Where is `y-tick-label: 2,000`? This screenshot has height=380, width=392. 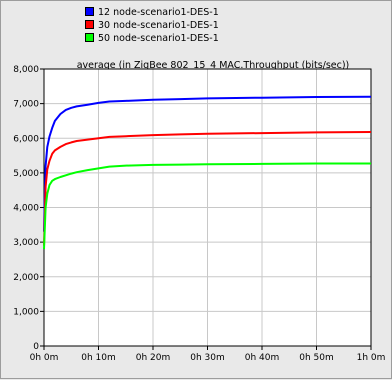
y-tick-label: 2,000 is located at coordinates (26, 278).